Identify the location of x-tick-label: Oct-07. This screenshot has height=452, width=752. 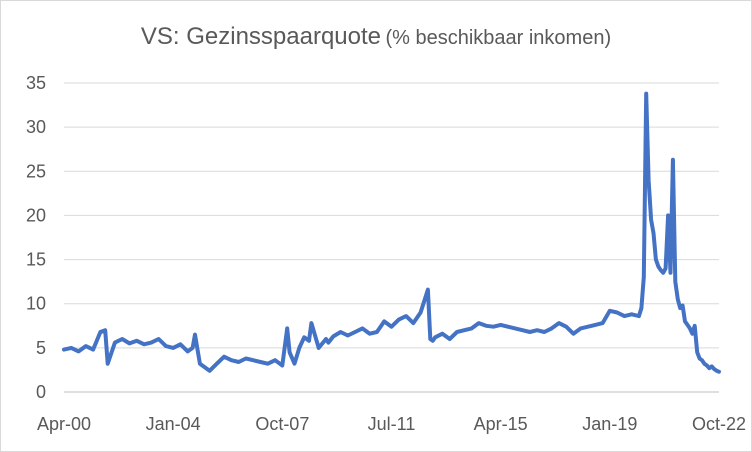
(282, 424).